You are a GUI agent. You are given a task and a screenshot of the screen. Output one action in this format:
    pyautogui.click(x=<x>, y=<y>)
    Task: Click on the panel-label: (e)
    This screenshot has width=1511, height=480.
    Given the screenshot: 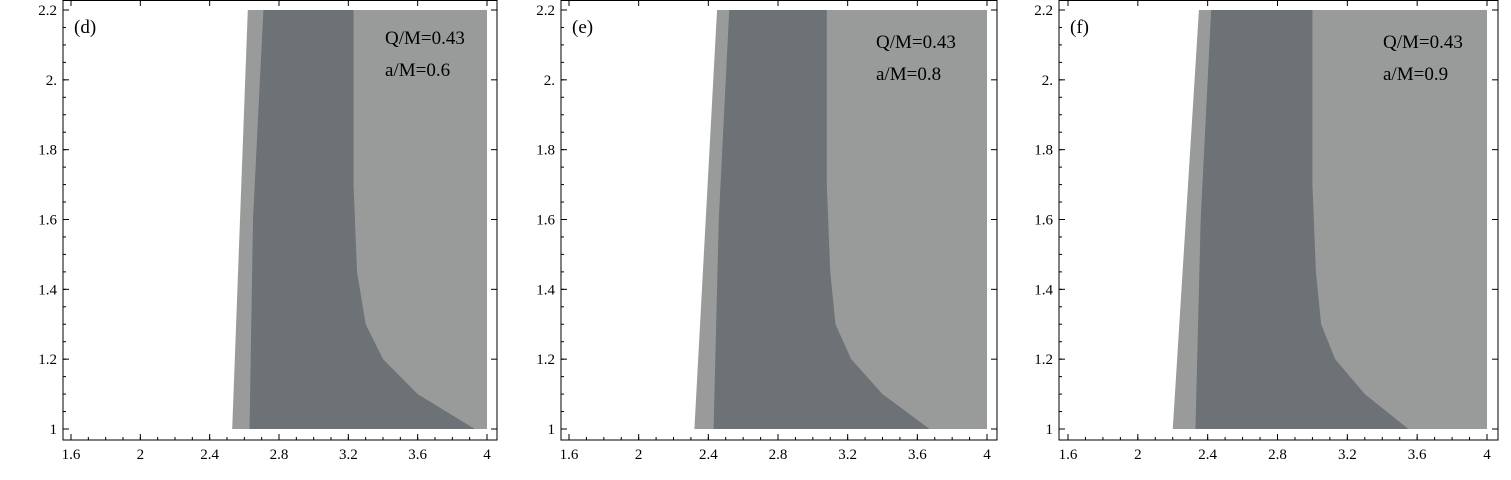 What is the action you would take?
    pyautogui.click(x=582, y=27)
    